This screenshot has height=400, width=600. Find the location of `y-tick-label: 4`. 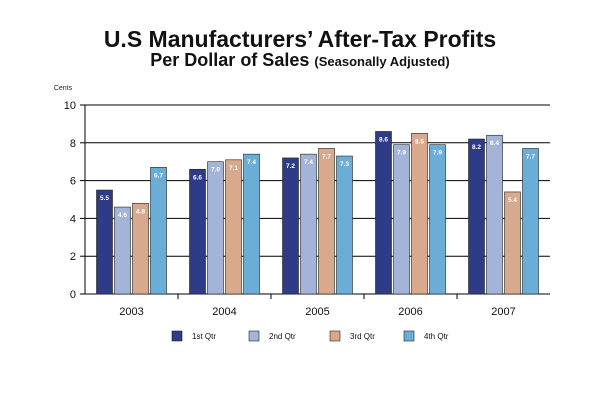

y-tick-label: 4 is located at coordinates (73, 219).